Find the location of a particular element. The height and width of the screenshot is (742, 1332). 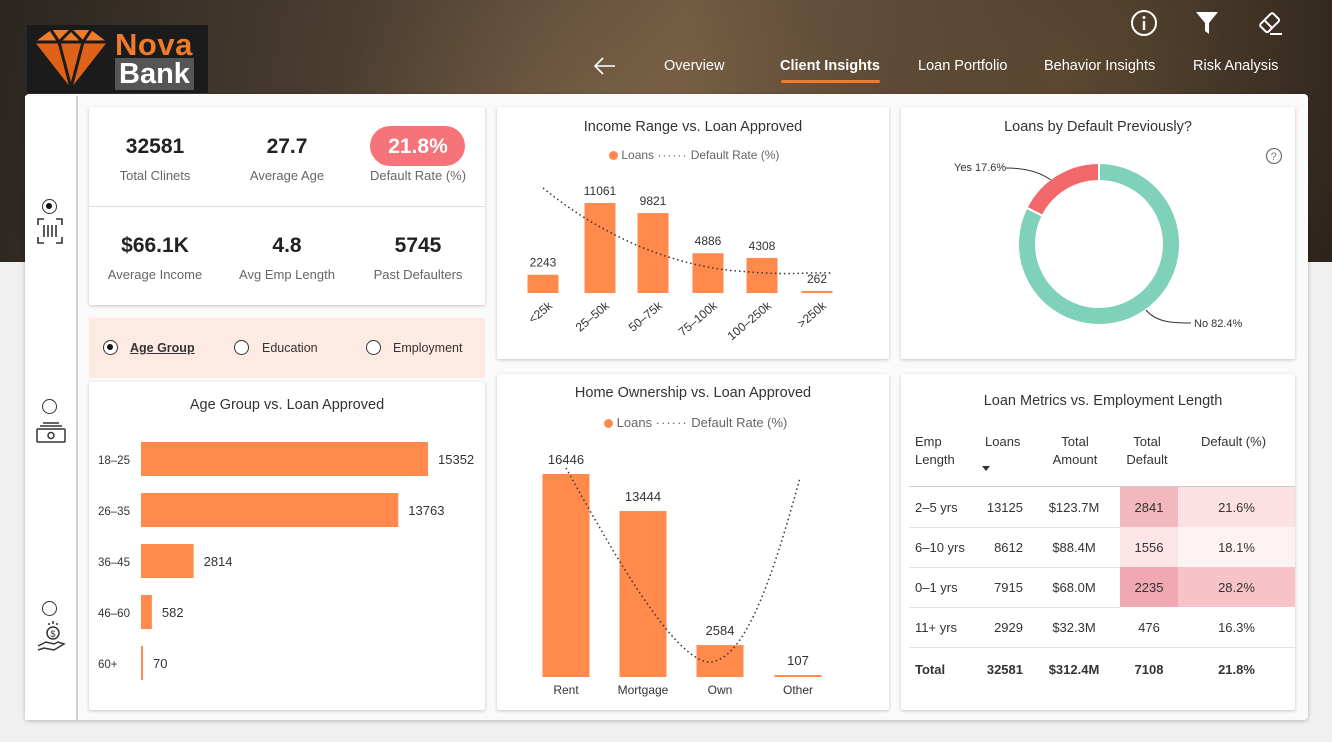

default-donut-chart: No 82.4% Yes 17.6% is located at coordinates (1098, 245).